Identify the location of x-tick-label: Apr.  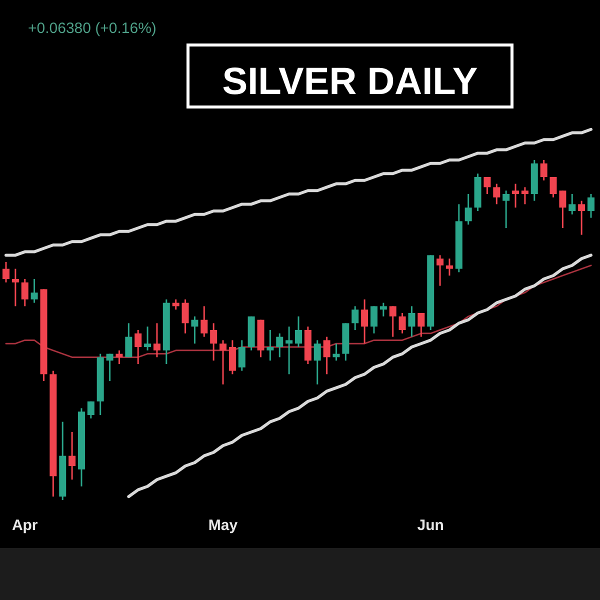
(25, 525).